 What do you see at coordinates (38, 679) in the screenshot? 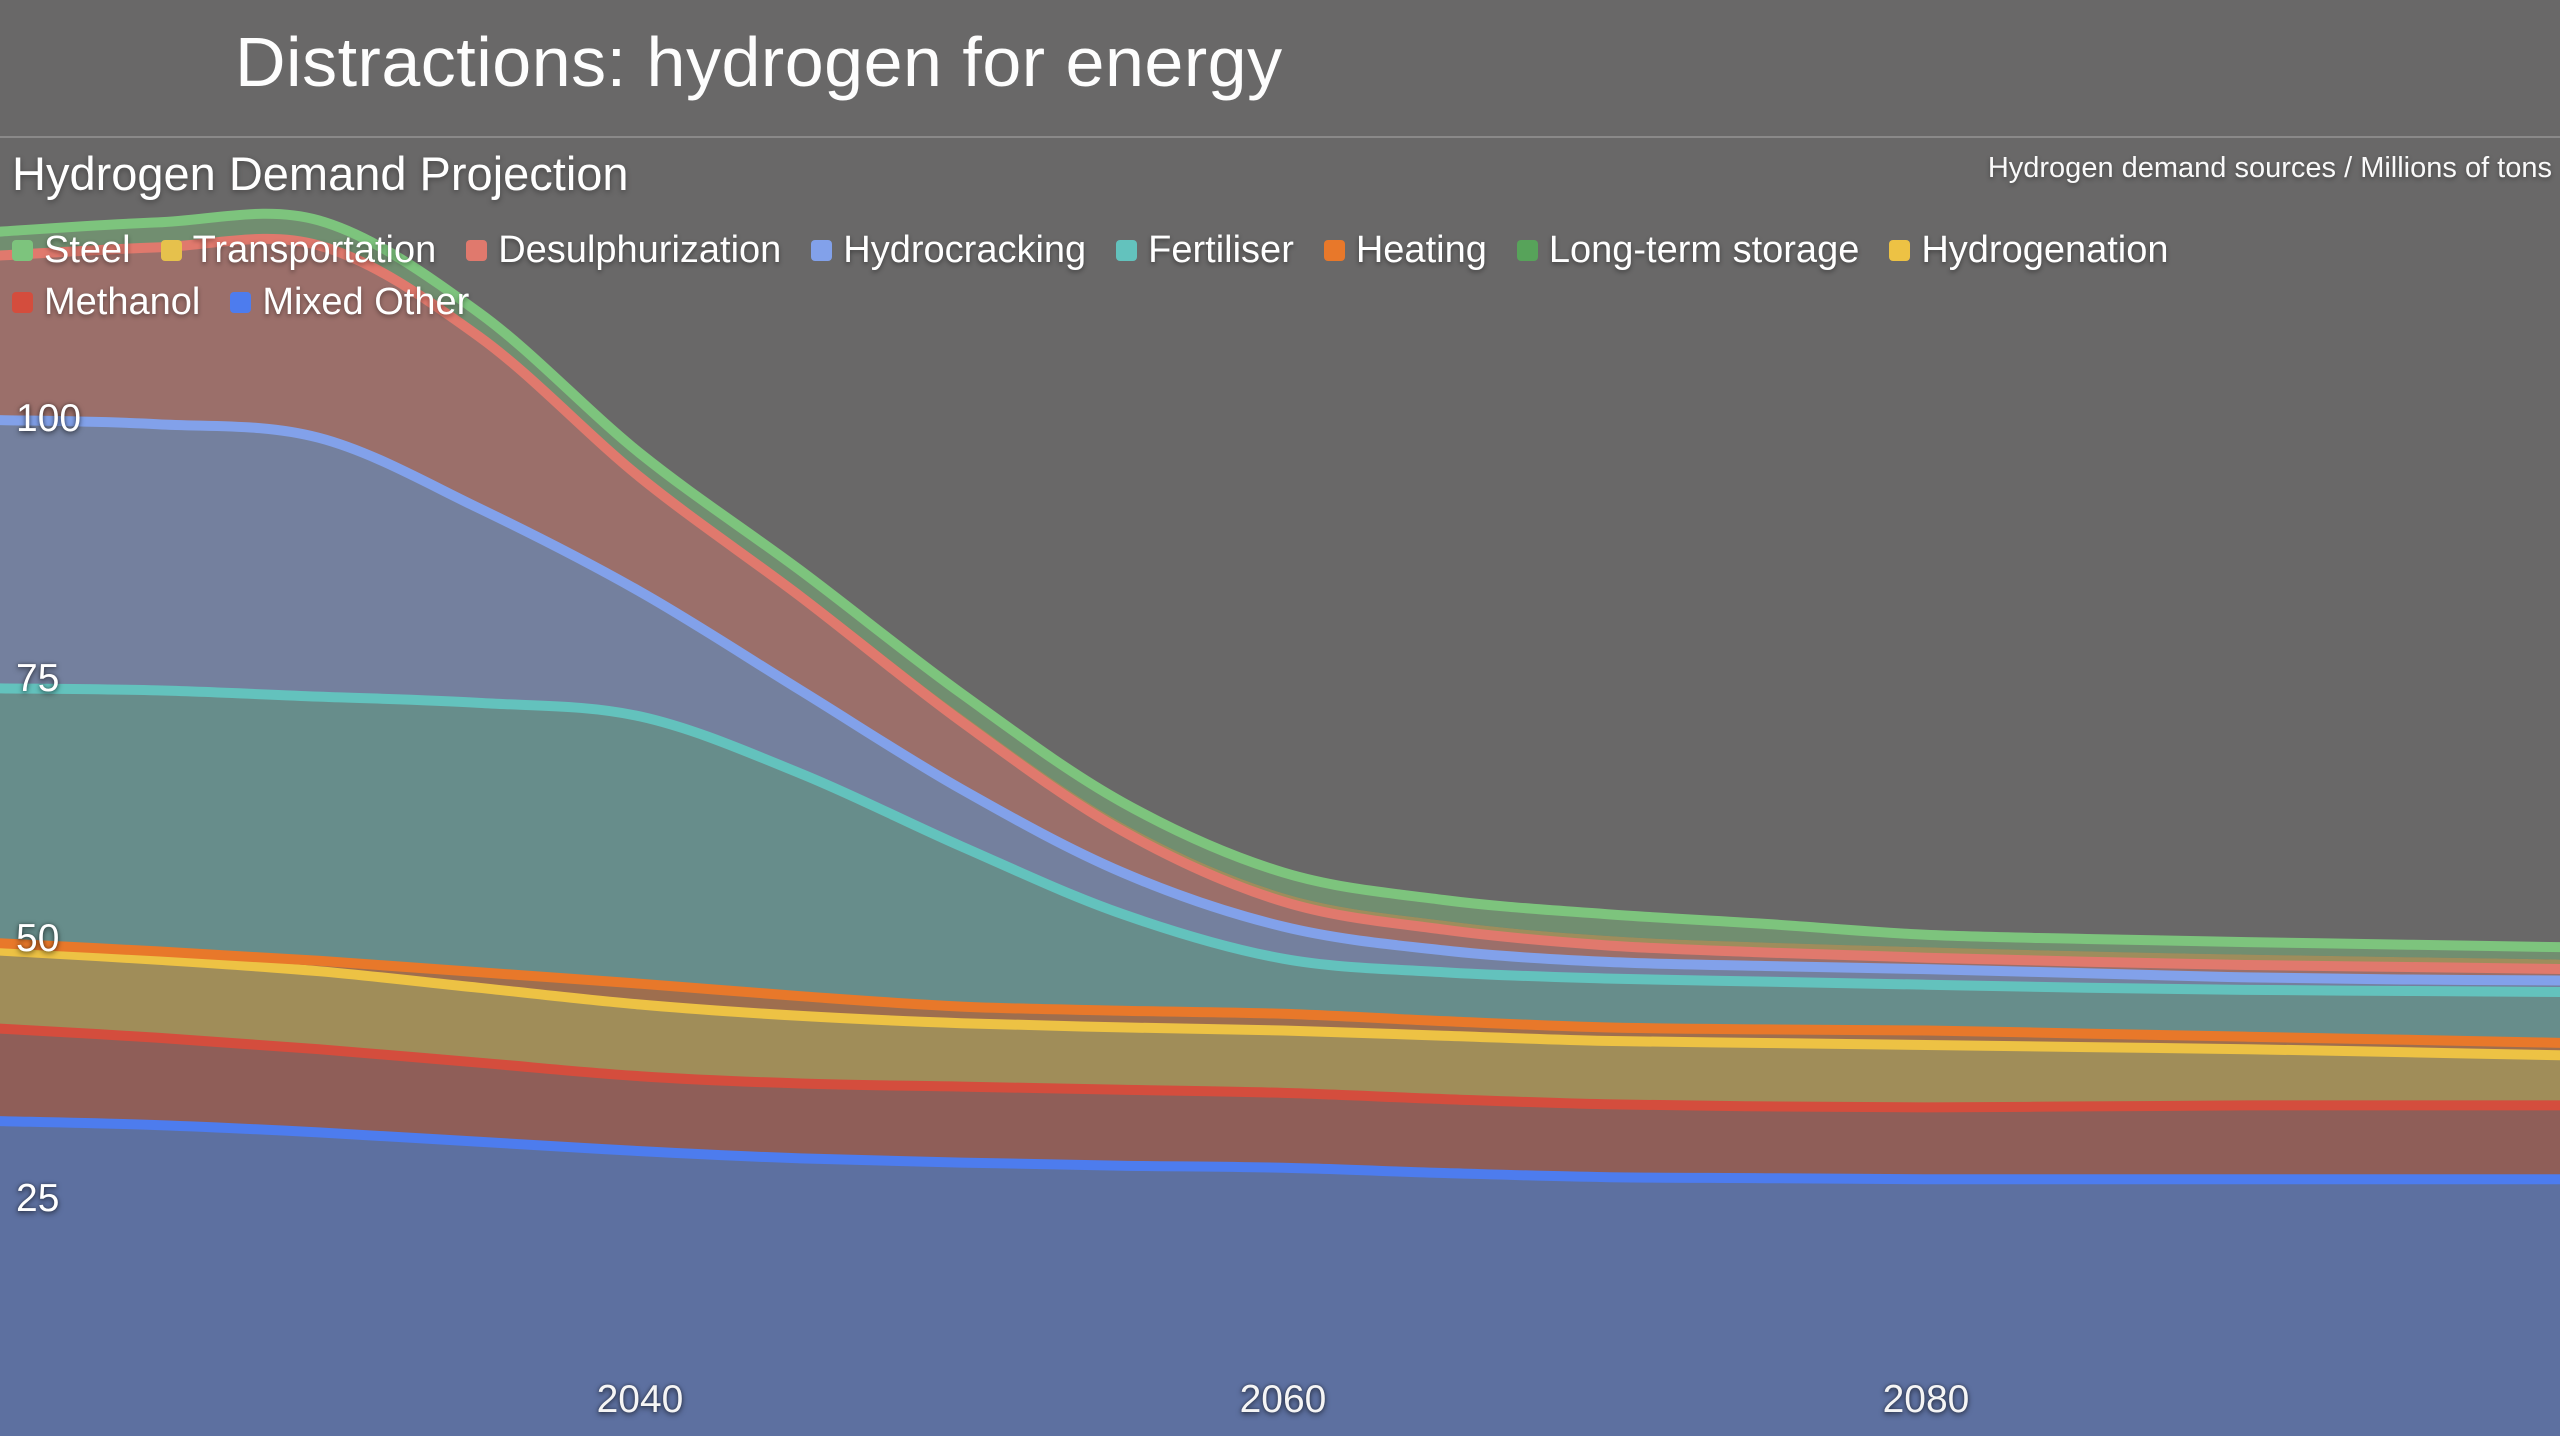
I see `y-axis-tick-label: 75` at bounding box center [38, 679].